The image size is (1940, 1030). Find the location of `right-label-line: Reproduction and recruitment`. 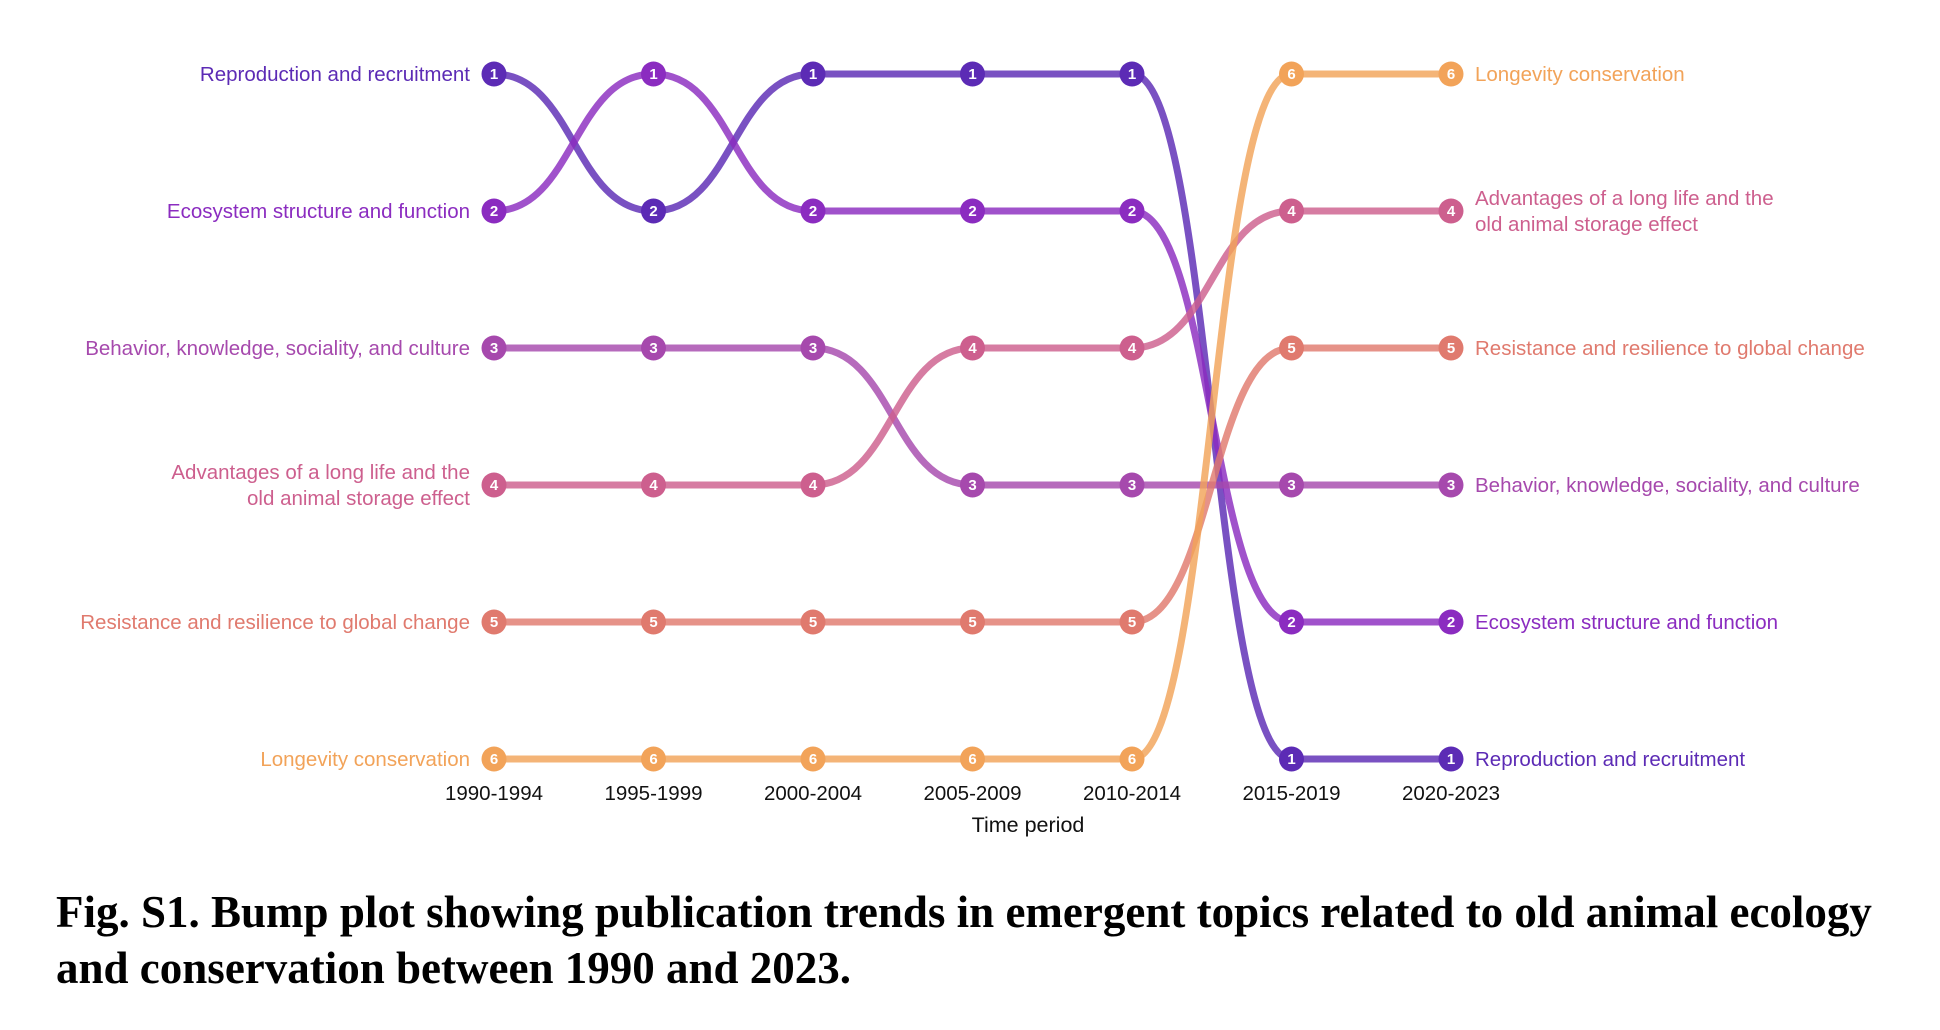

right-label-line: Reproduction and recruitment is located at coordinates (1610, 759).